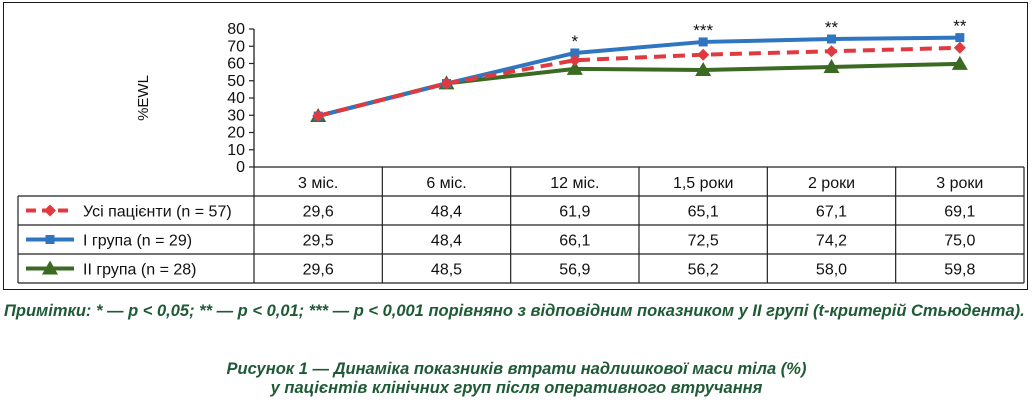 The height and width of the screenshot is (402, 1033). What do you see at coordinates (157, 212) in the screenshot?
I see `legend-label: Усі пацієнти (n = 57)` at bounding box center [157, 212].